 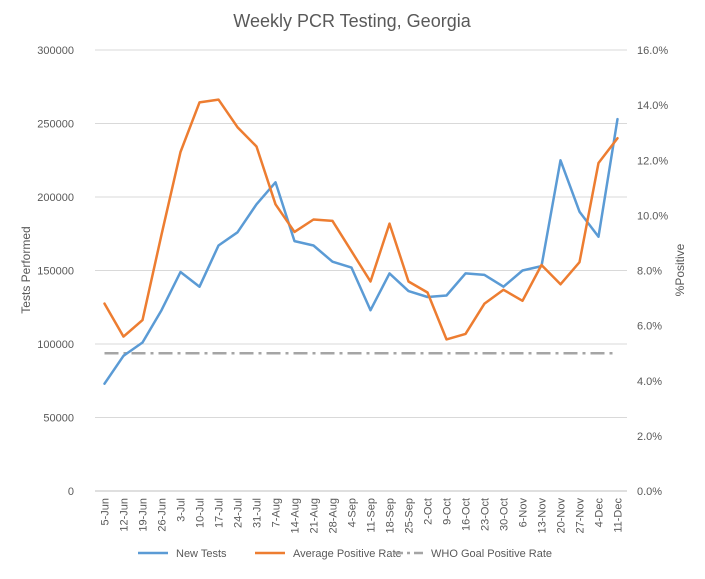 What do you see at coordinates (372, 515) in the screenshot?
I see `x-tick-label: 11-Sep` at bounding box center [372, 515].